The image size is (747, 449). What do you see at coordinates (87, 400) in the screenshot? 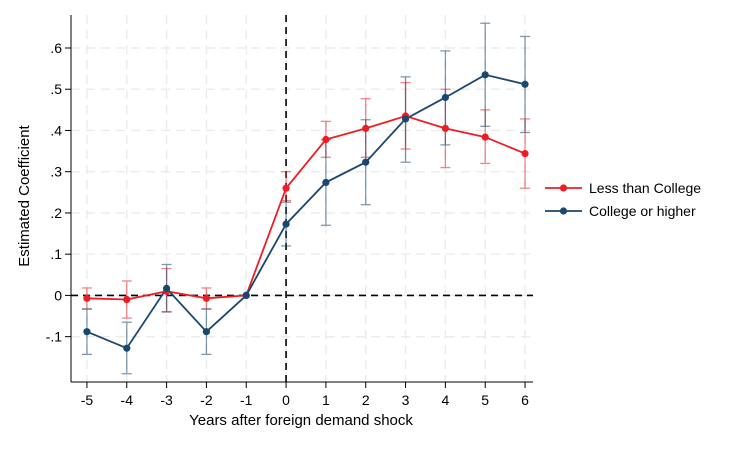
I see `x-tick-label-0: -5` at bounding box center [87, 400].